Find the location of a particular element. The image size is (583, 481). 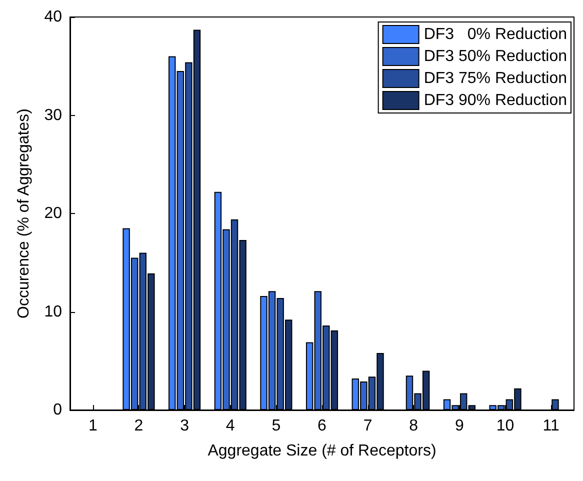

legend-label: DF3 75% Reduction is located at coordinates (495, 78).